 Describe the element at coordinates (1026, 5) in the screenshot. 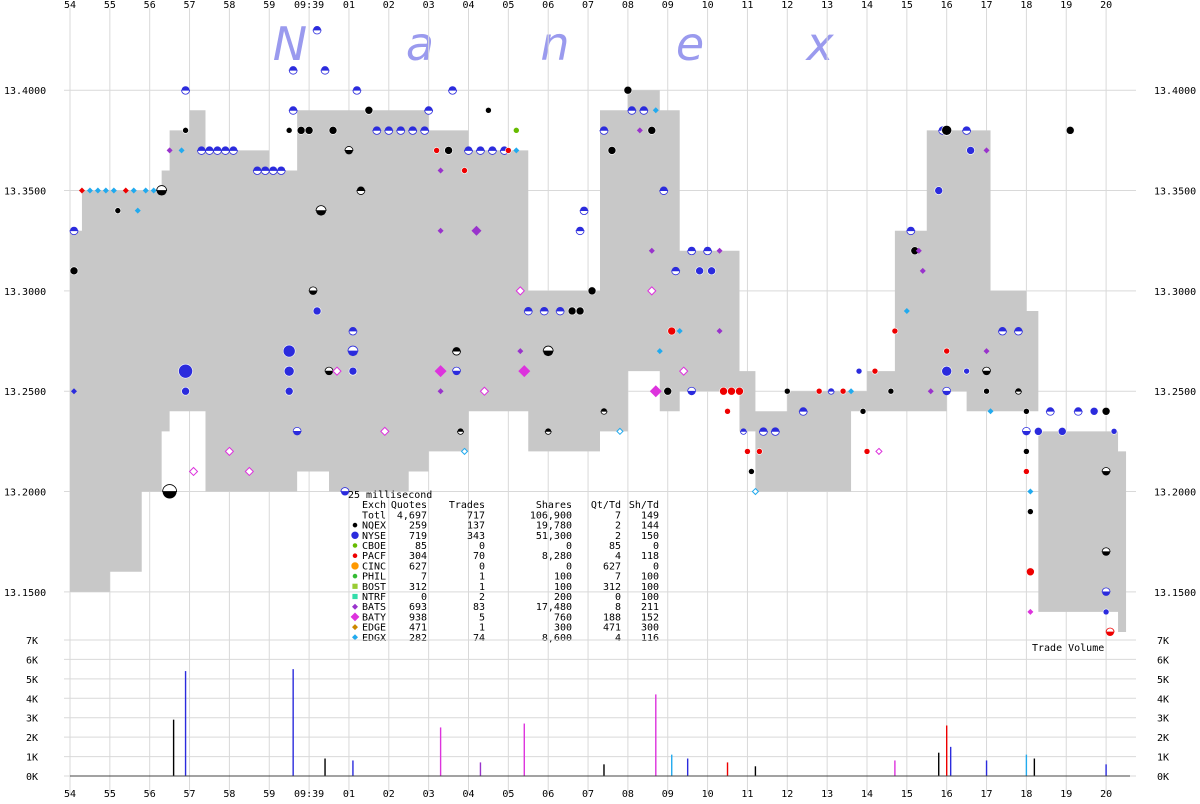

I see `x-tick-label-top: 18` at that location.